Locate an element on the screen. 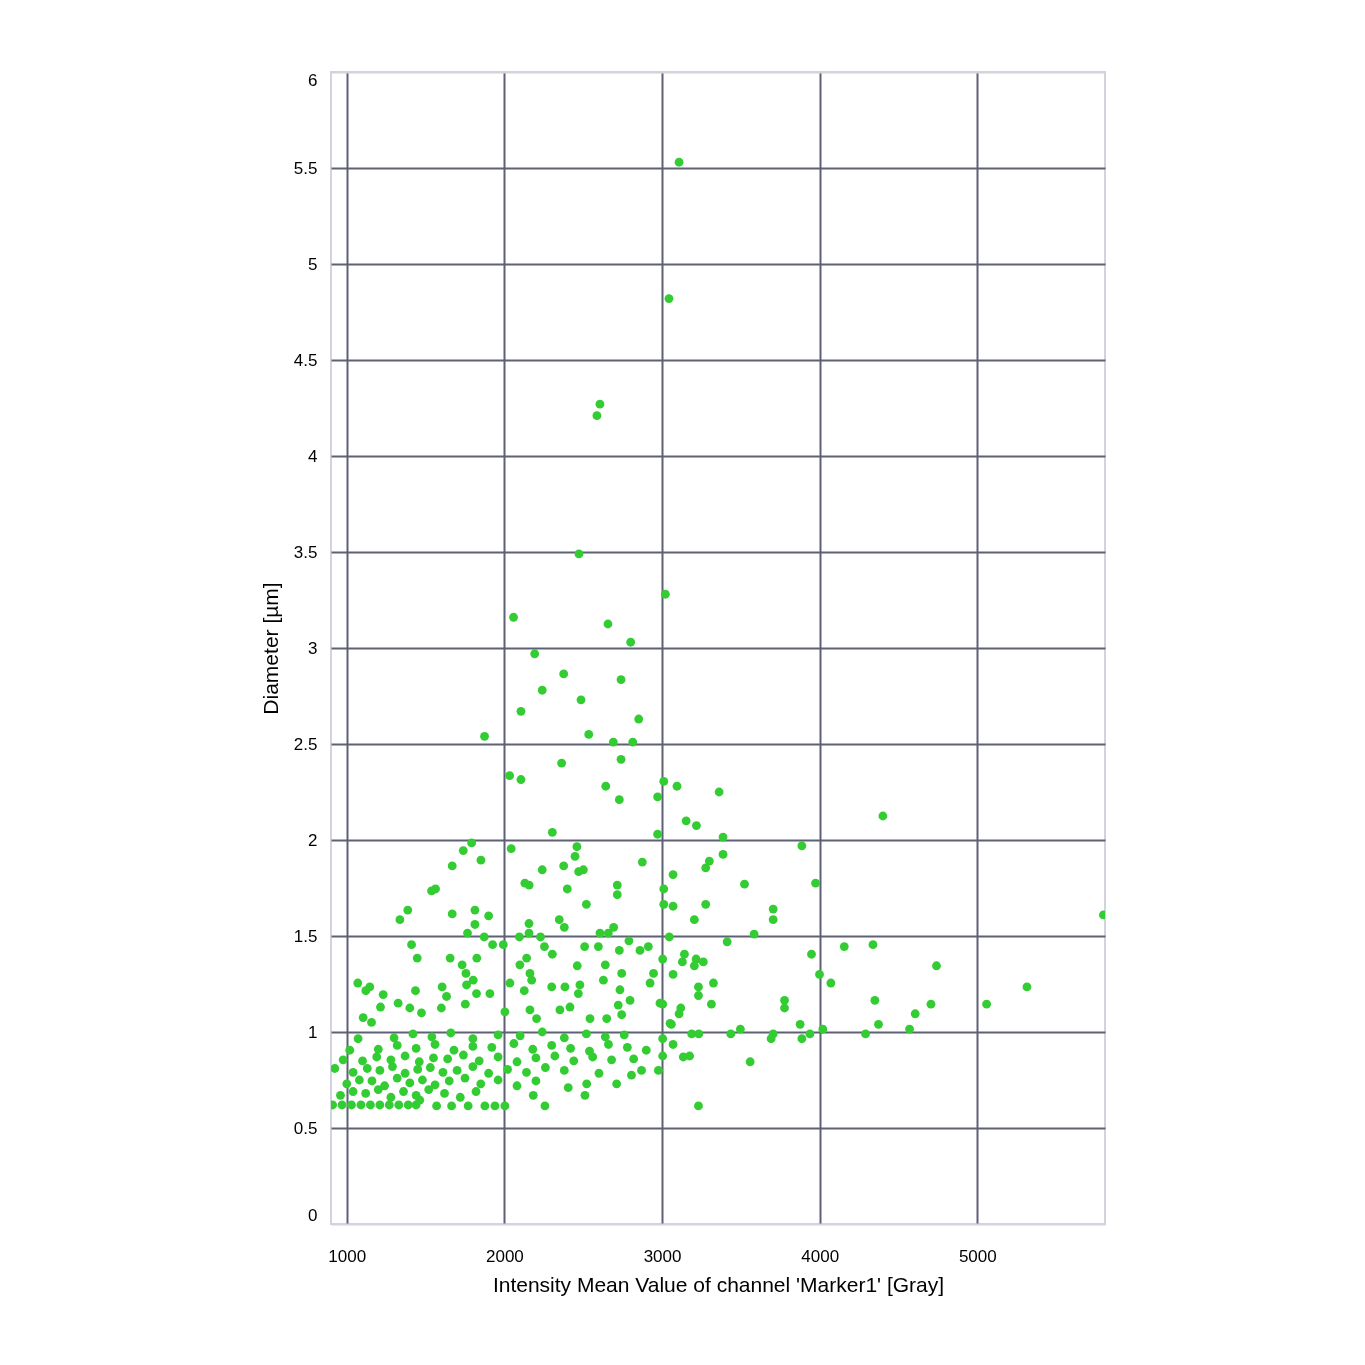 This screenshot has width=1365, height=1365. y-tick-label: 5.5 is located at coordinates (305, 168).